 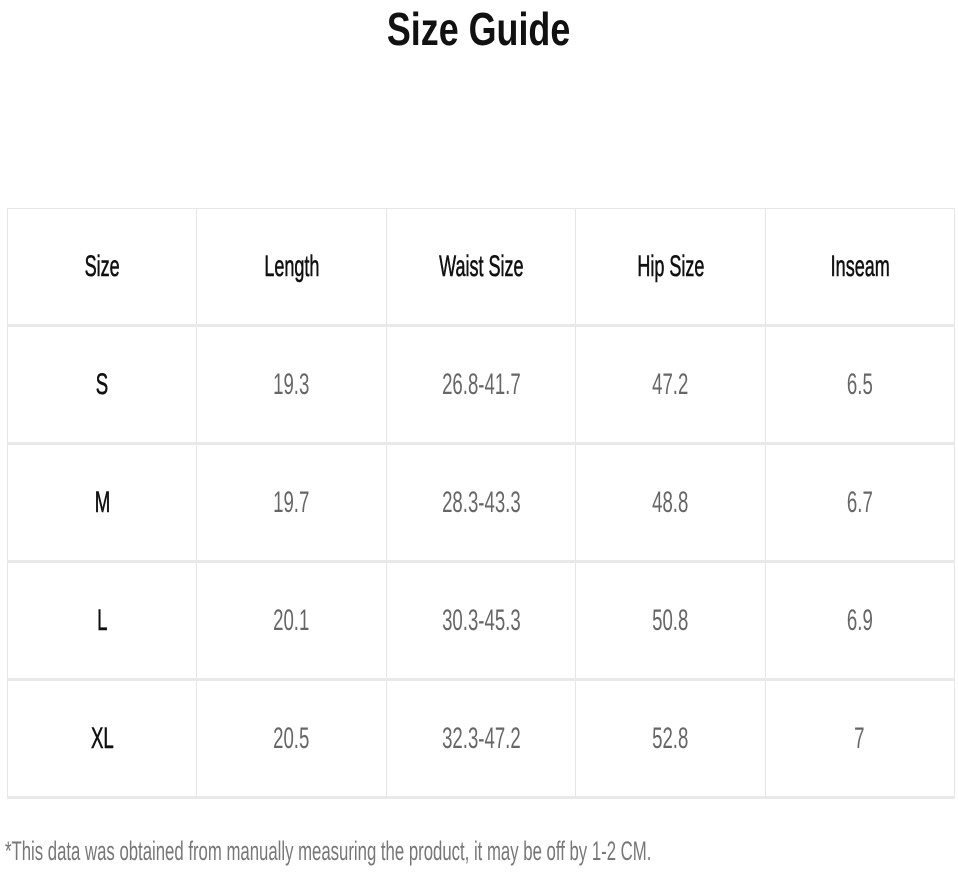 I want to click on cell-text: 30.3-45.3, so click(x=481, y=620).